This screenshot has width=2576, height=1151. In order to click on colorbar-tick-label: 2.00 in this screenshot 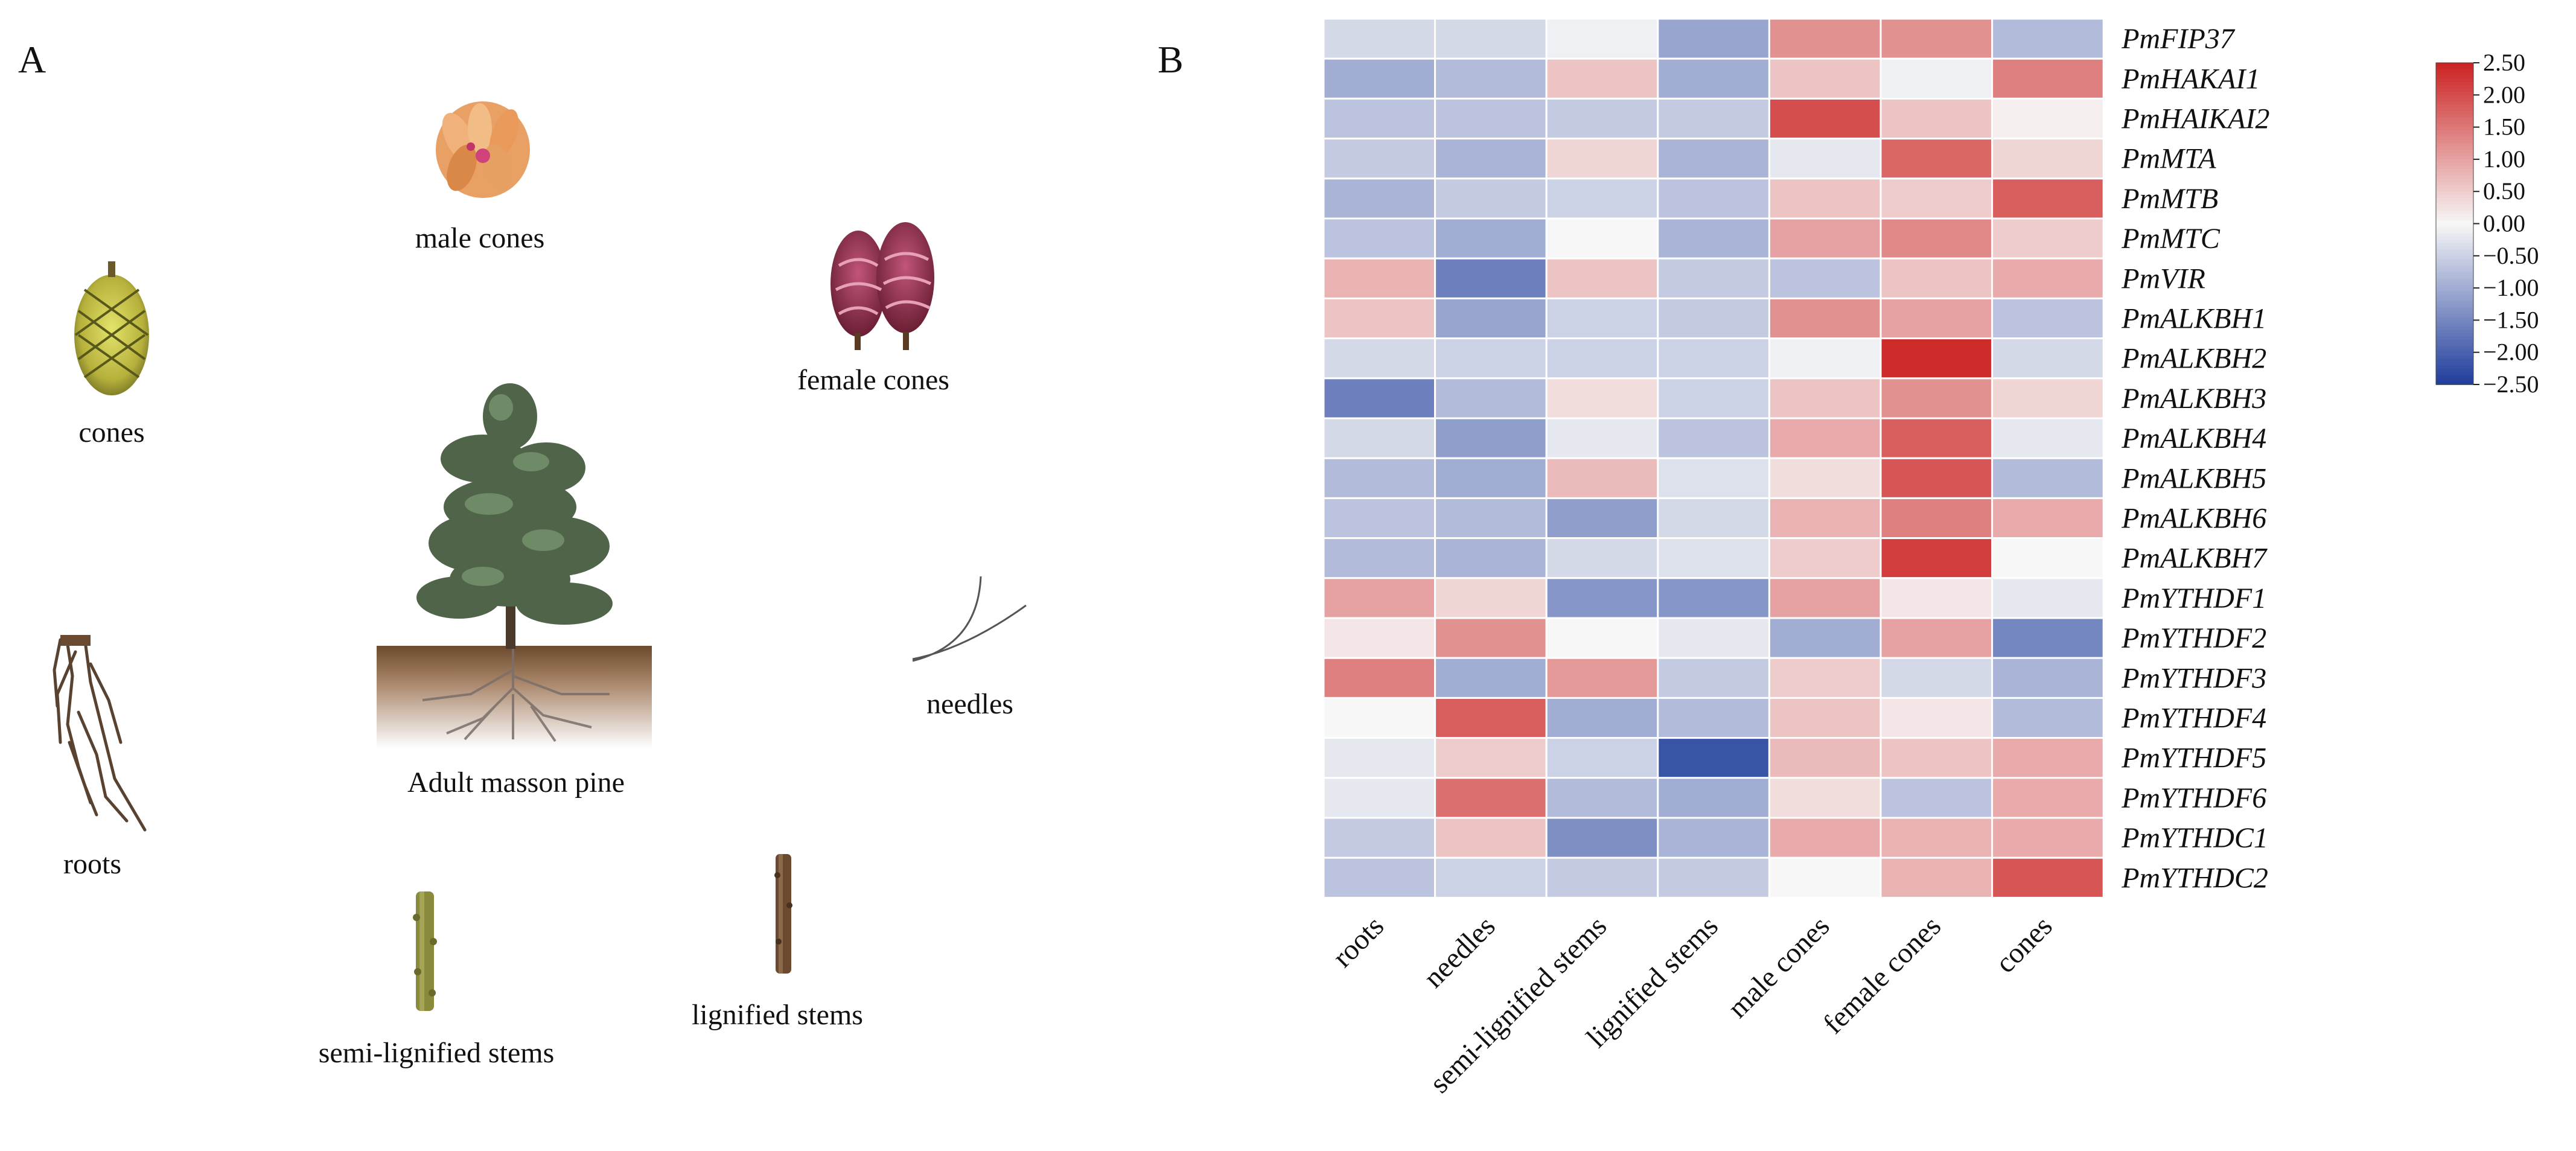, I will do `click(2504, 94)`.